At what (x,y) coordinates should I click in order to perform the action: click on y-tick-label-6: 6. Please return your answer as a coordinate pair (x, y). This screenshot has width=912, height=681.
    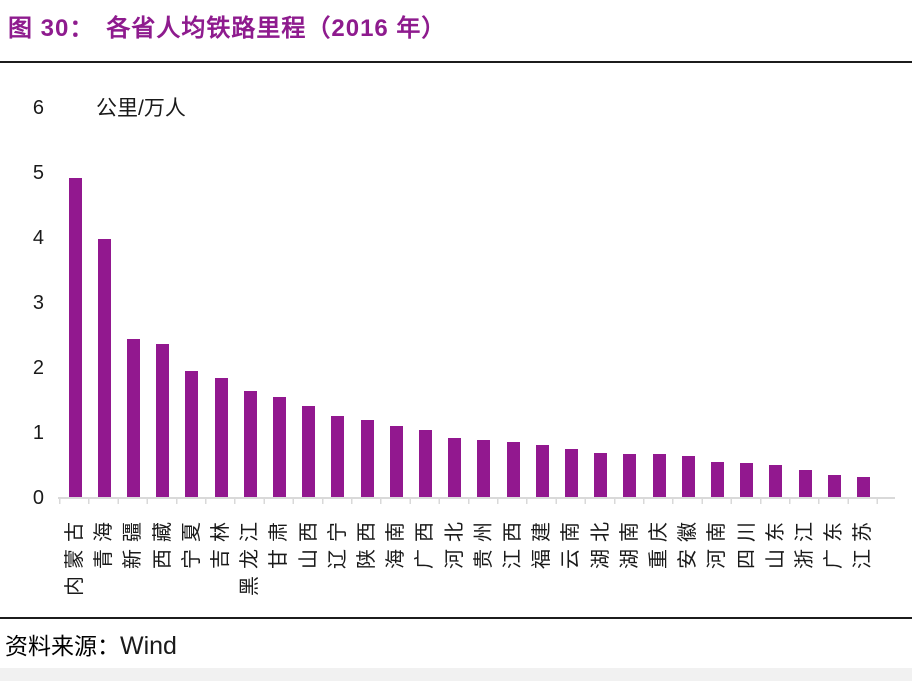
    Looking at the image, I should click on (38, 108).